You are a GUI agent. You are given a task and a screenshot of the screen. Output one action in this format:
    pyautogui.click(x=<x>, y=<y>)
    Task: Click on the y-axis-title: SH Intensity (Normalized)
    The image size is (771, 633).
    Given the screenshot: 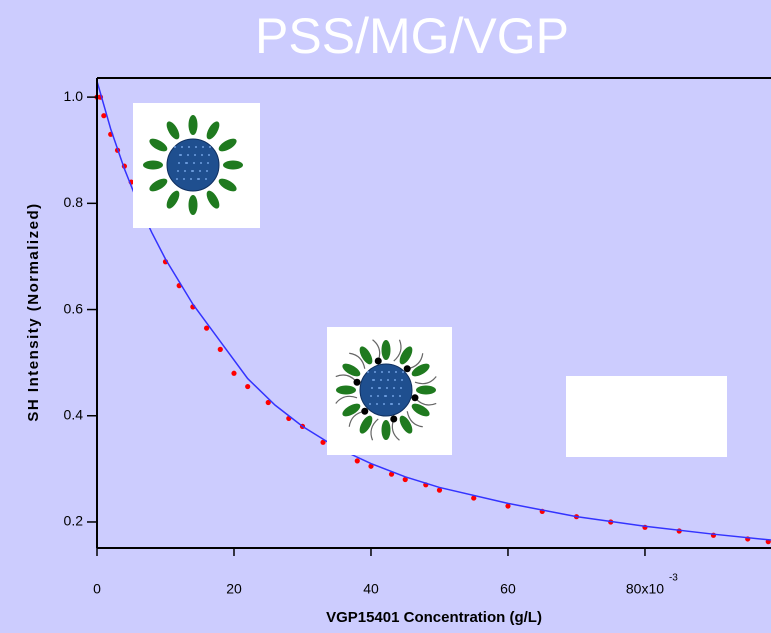 What is the action you would take?
    pyautogui.click(x=33, y=311)
    